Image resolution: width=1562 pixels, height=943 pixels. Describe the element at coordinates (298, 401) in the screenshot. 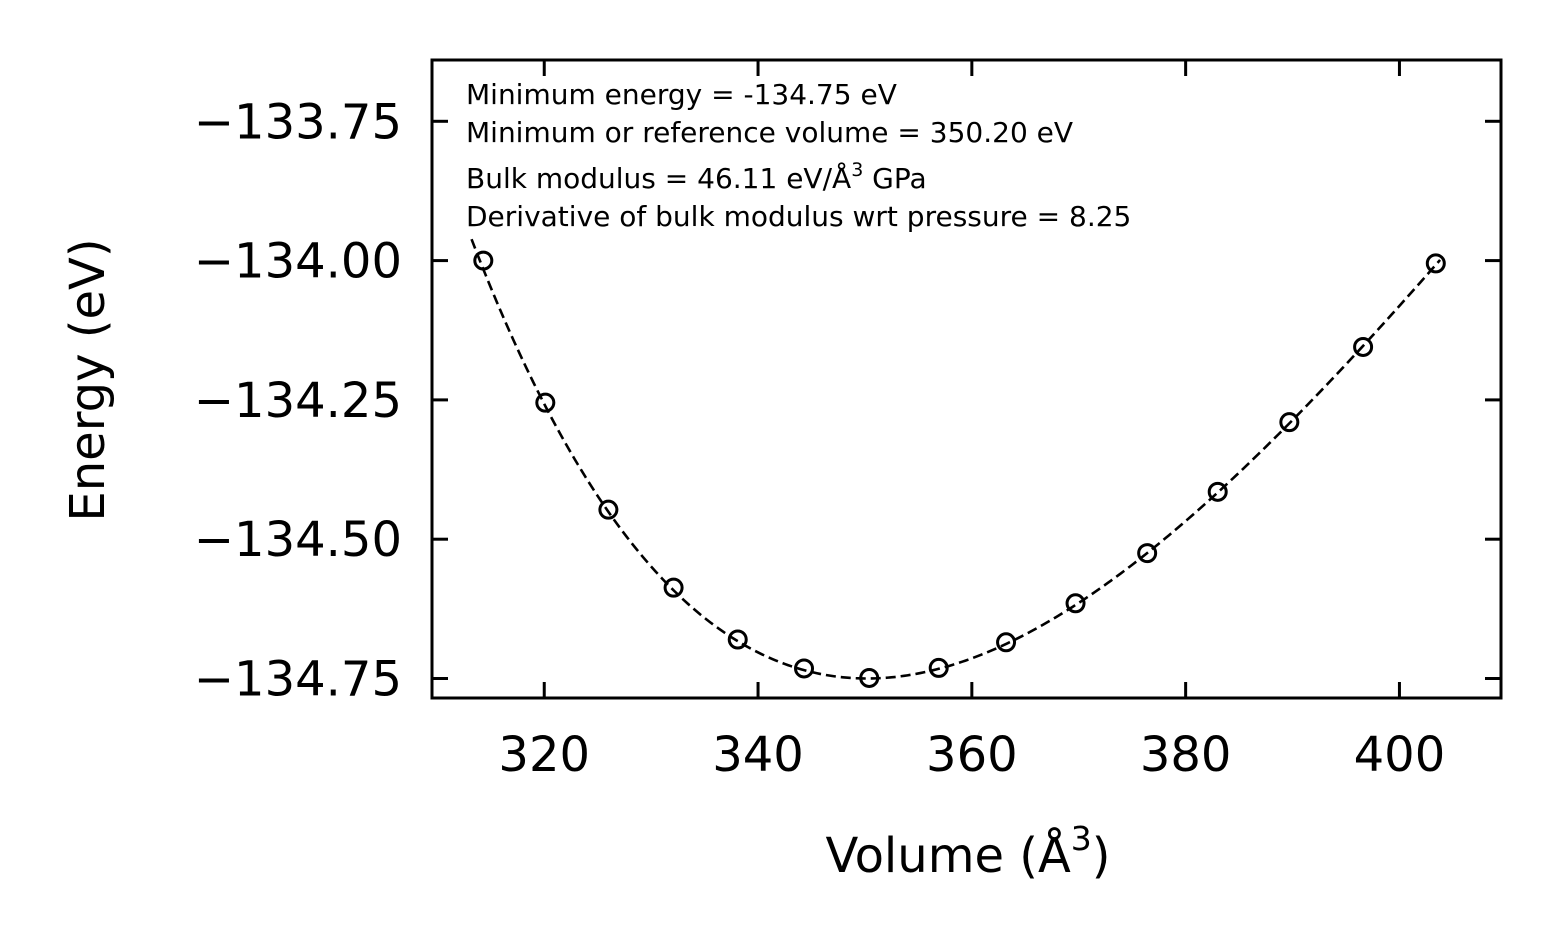

I see `y-tick-label: −134.25` at that location.